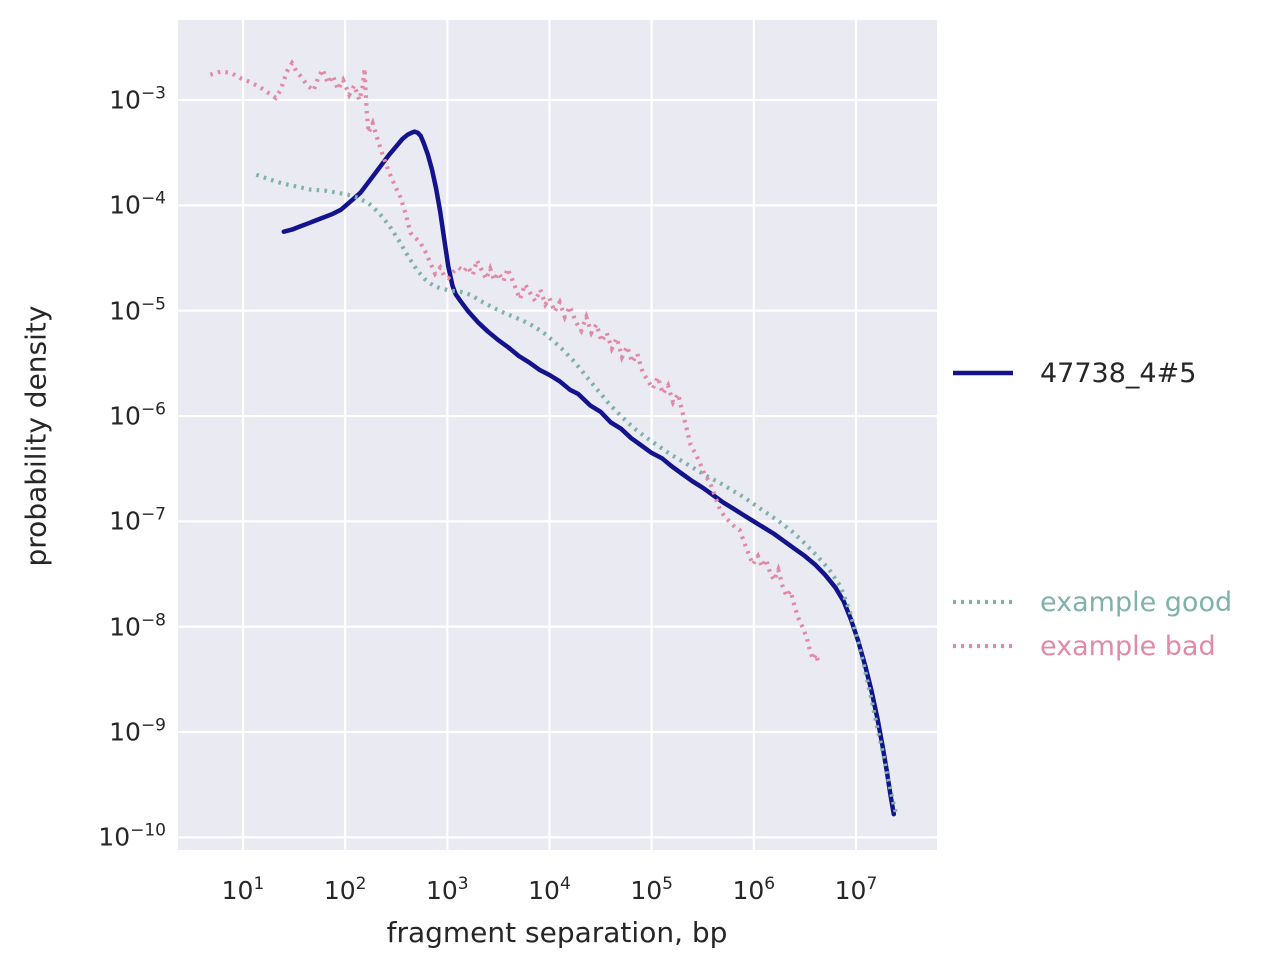  Describe the element at coordinates (137, 626) in the screenshot. I see `y-tick-label: 10⁻⁸` at that location.